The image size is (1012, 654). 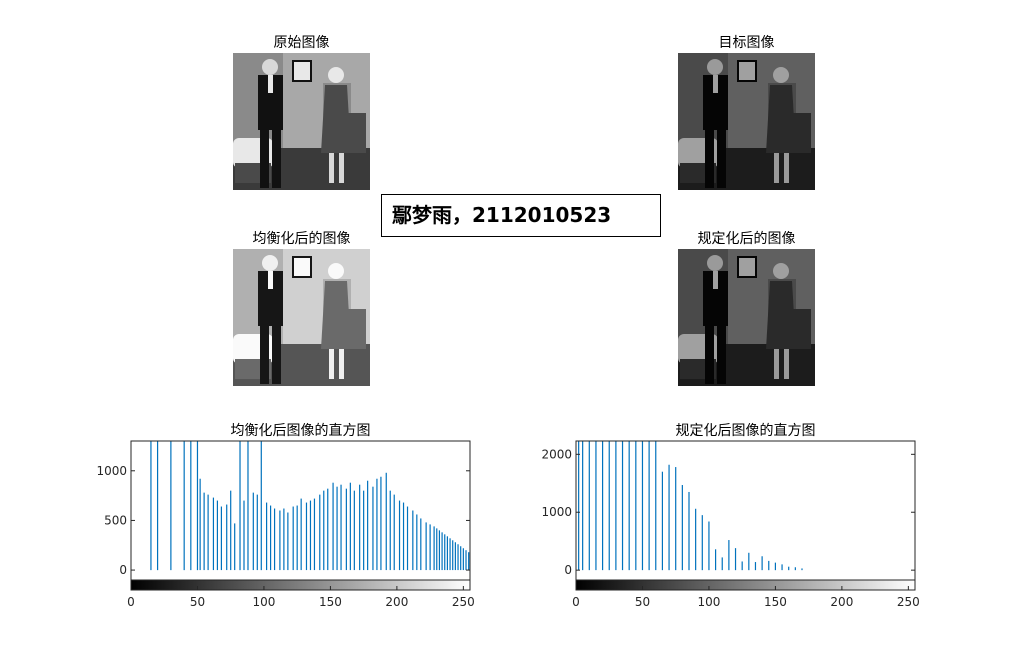 I want to click on name-id-textbox: 鄢梦雨，2112010523, so click(x=521, y=215).